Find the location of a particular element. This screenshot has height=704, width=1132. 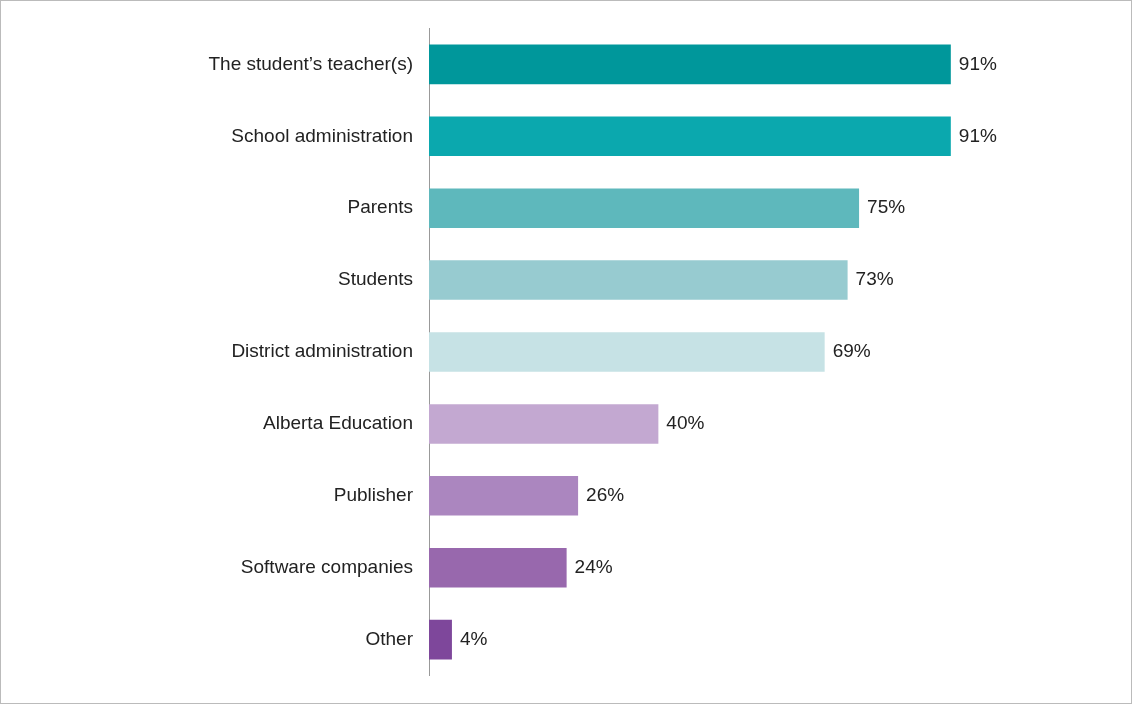

y-tick-label: Software companies is located at coordinates (326, 566).